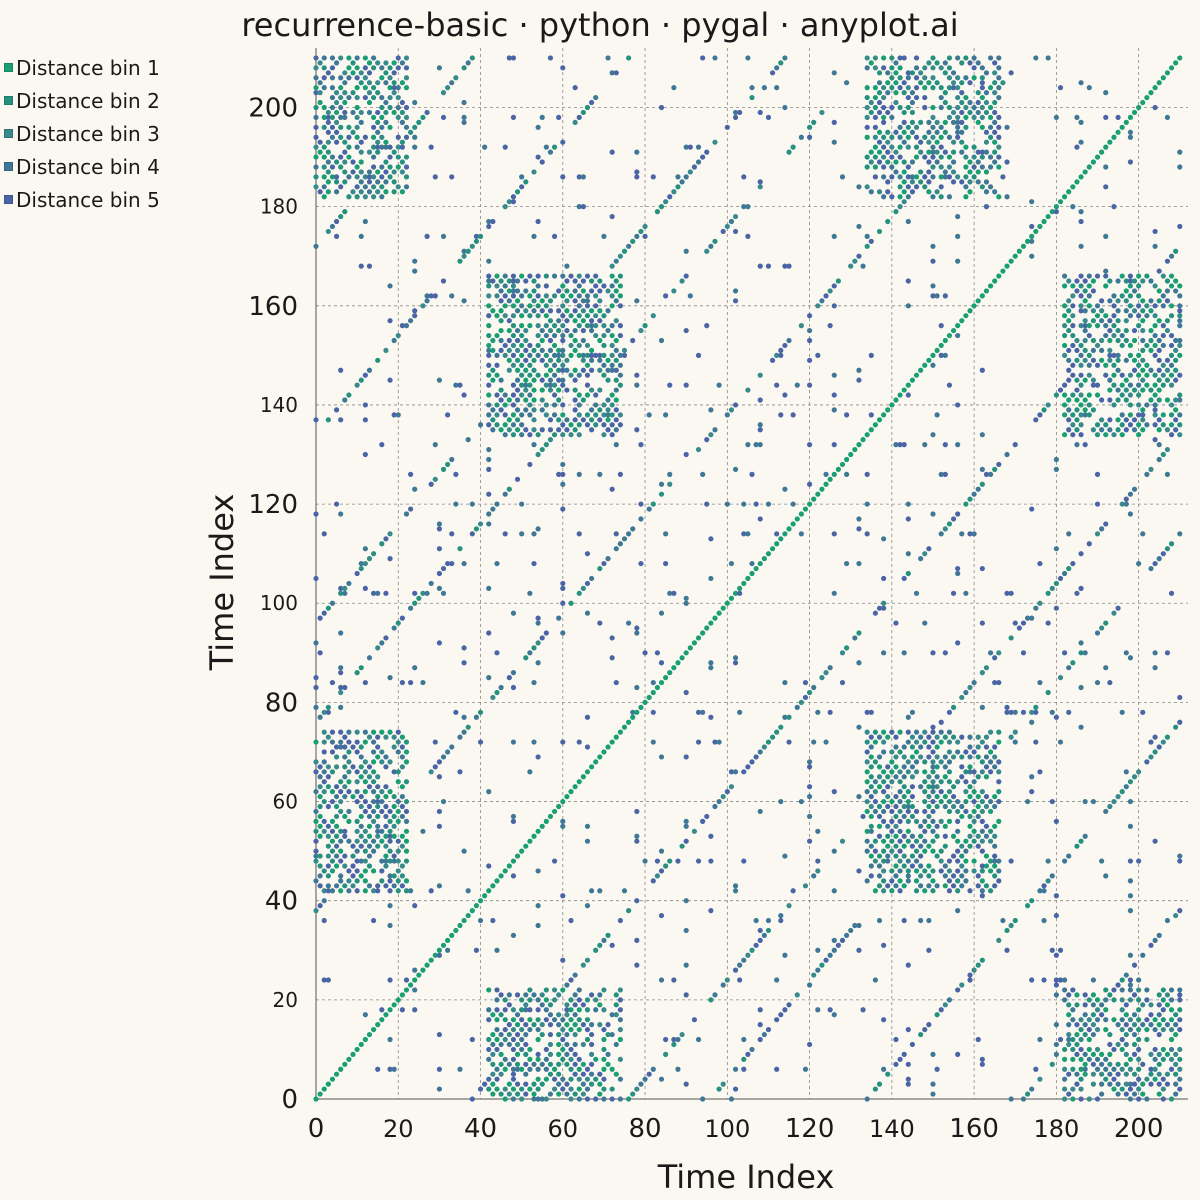  I want to click on legend-item-bin-3: Distance bin 3, so click(82, 133).